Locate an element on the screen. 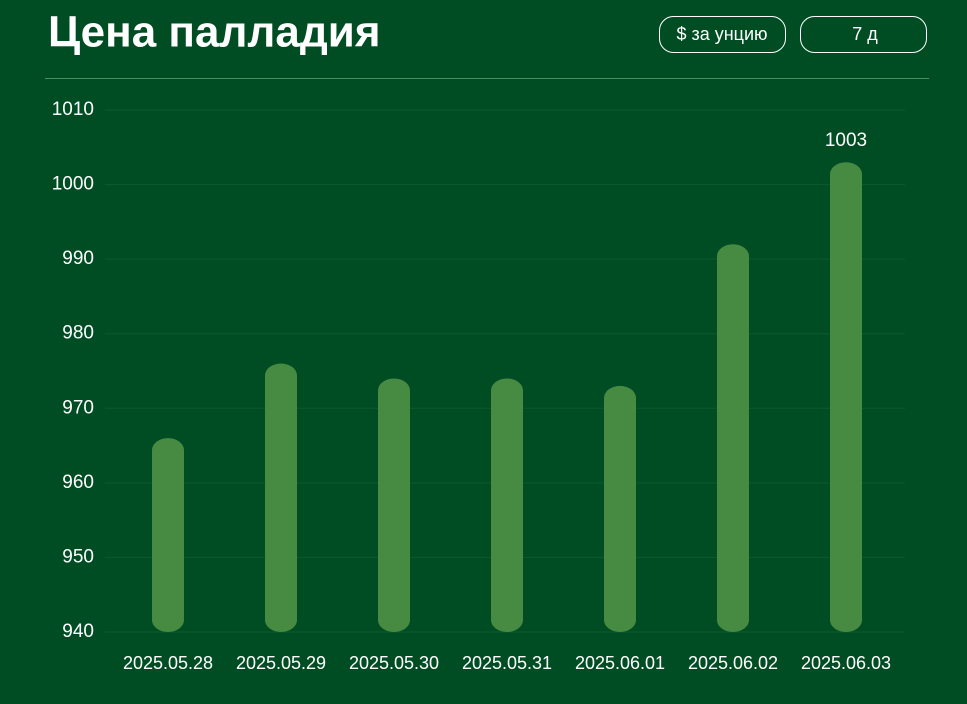 This screenshot has height=704, width=967. period-button-label: 7 д is located at coordinates (865, 34).